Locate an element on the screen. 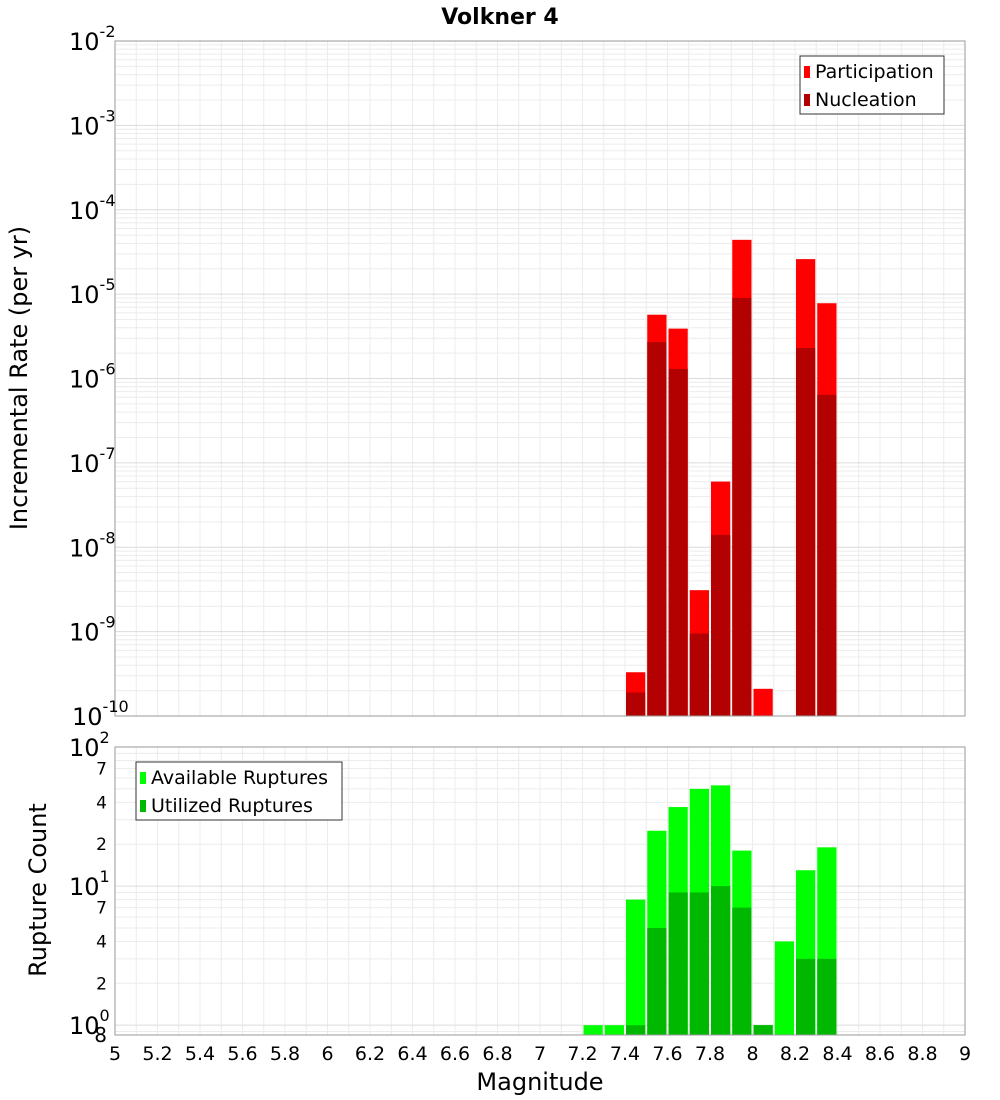 This screenshot has width=1000, height=1100. top-y-axis-label: Incremental Rate (per yr) is located at coordinates (19, 378).